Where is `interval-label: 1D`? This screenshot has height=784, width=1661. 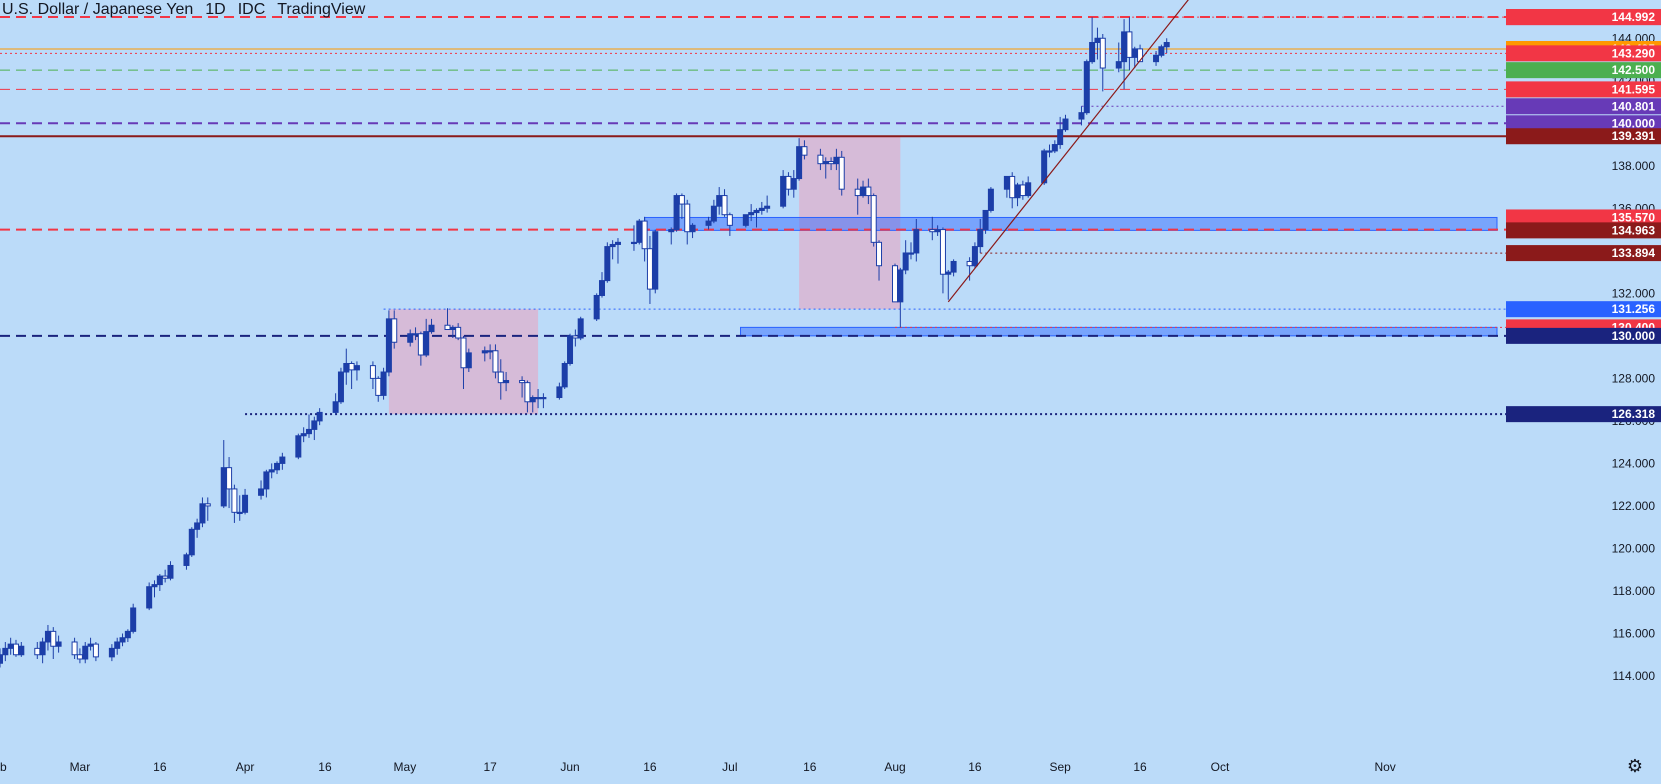
interval-label: 1D is located at coordinates (215, 9).